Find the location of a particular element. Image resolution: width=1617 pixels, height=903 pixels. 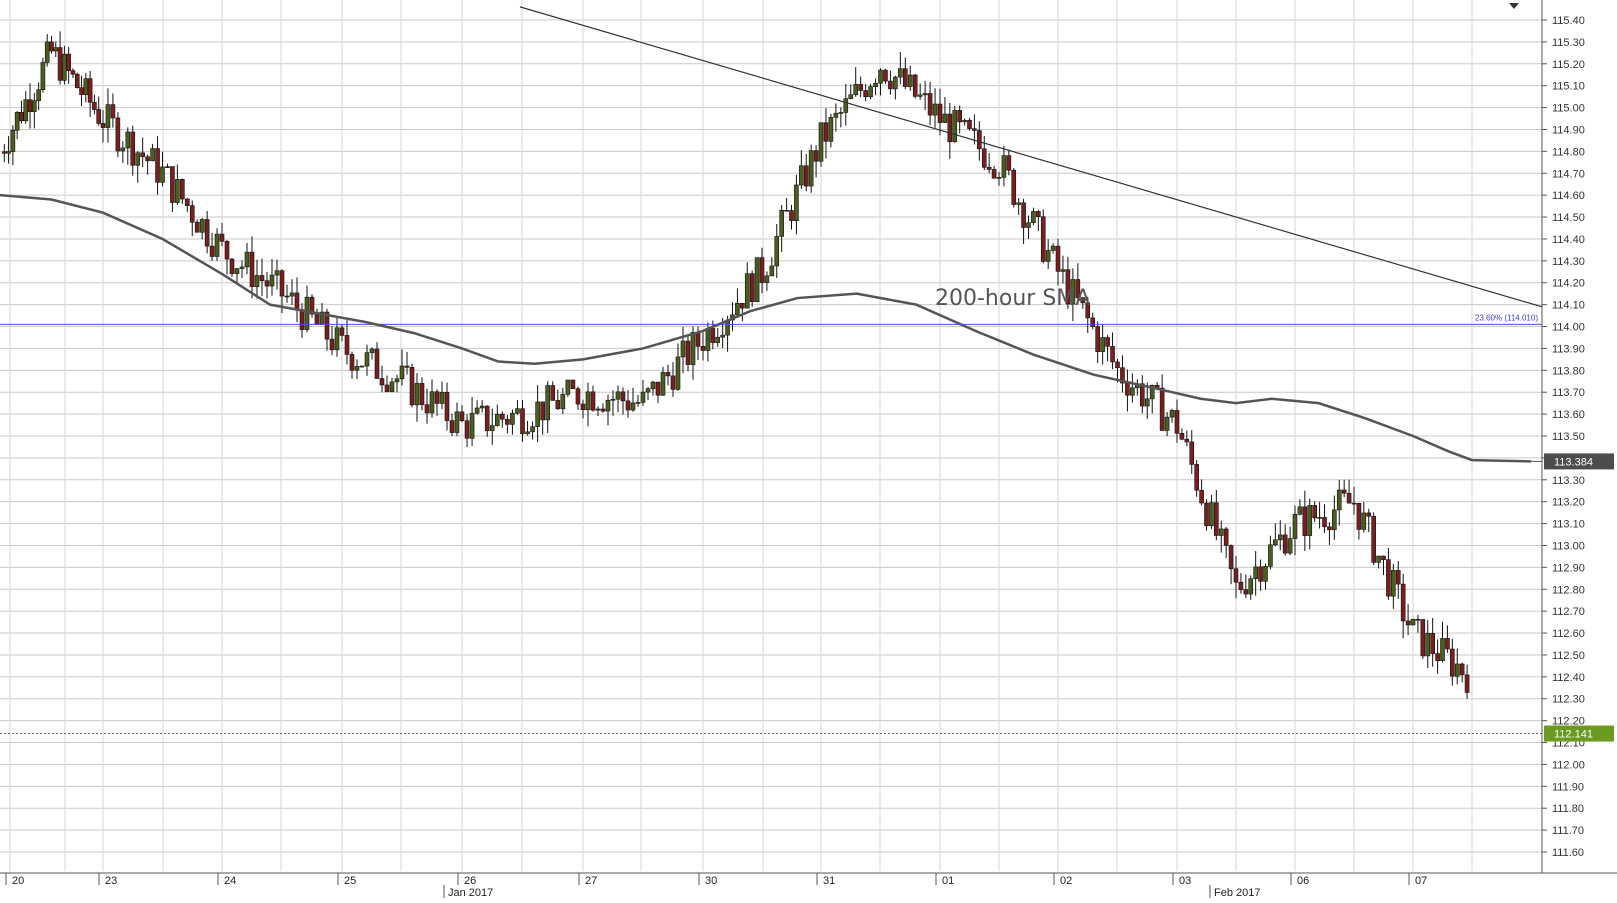

y-tick-label: 113.00 is located at coordinates (1568, 546).